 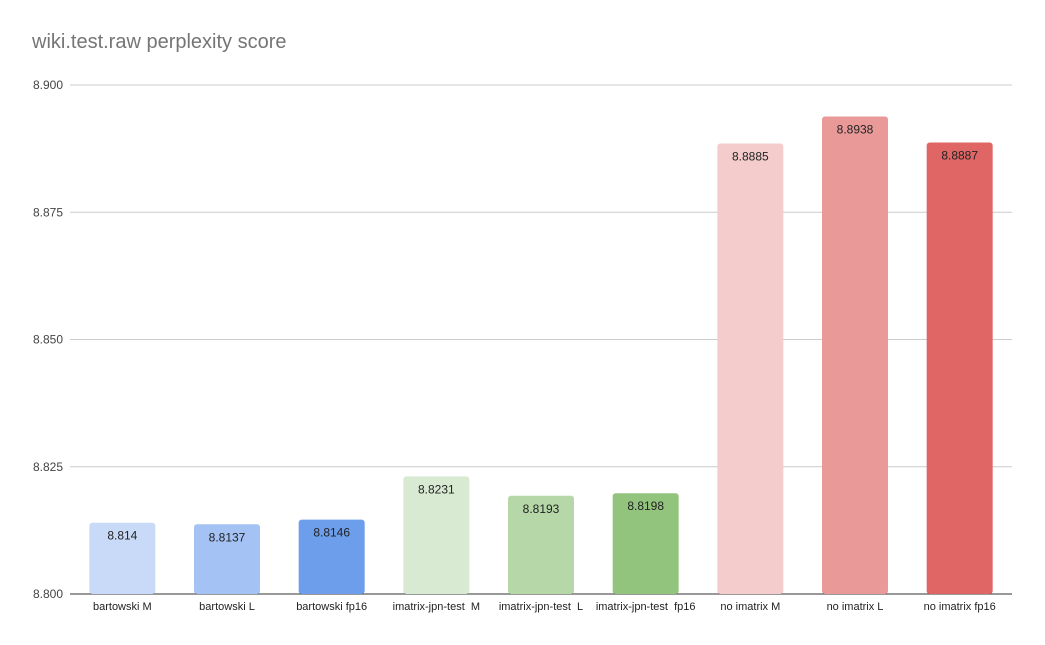 What do you see at coordinates (855, 607) in the screenshot?
I see `x-category-label: no imatrix L` at bounding box center [855, 607].